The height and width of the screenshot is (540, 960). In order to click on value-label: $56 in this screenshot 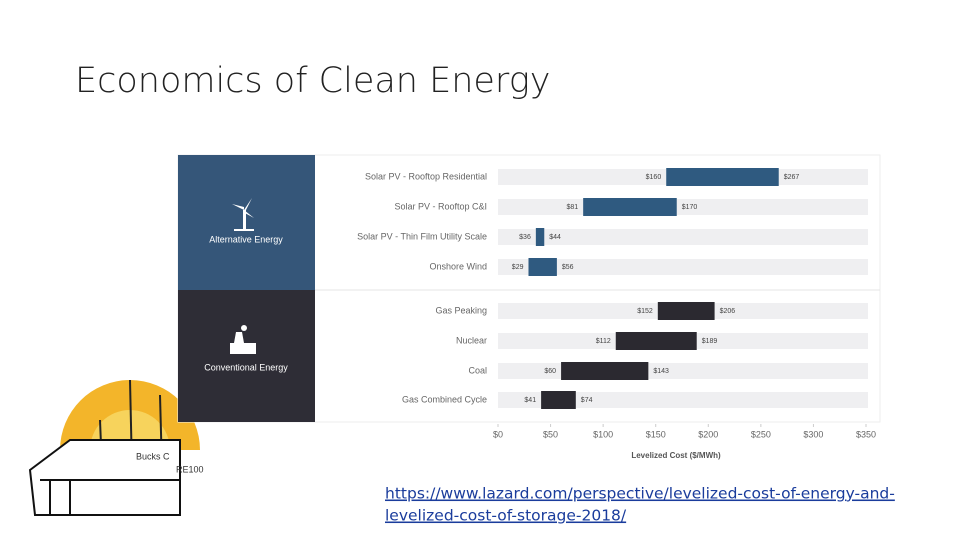, I will do `click(568, 267)`.